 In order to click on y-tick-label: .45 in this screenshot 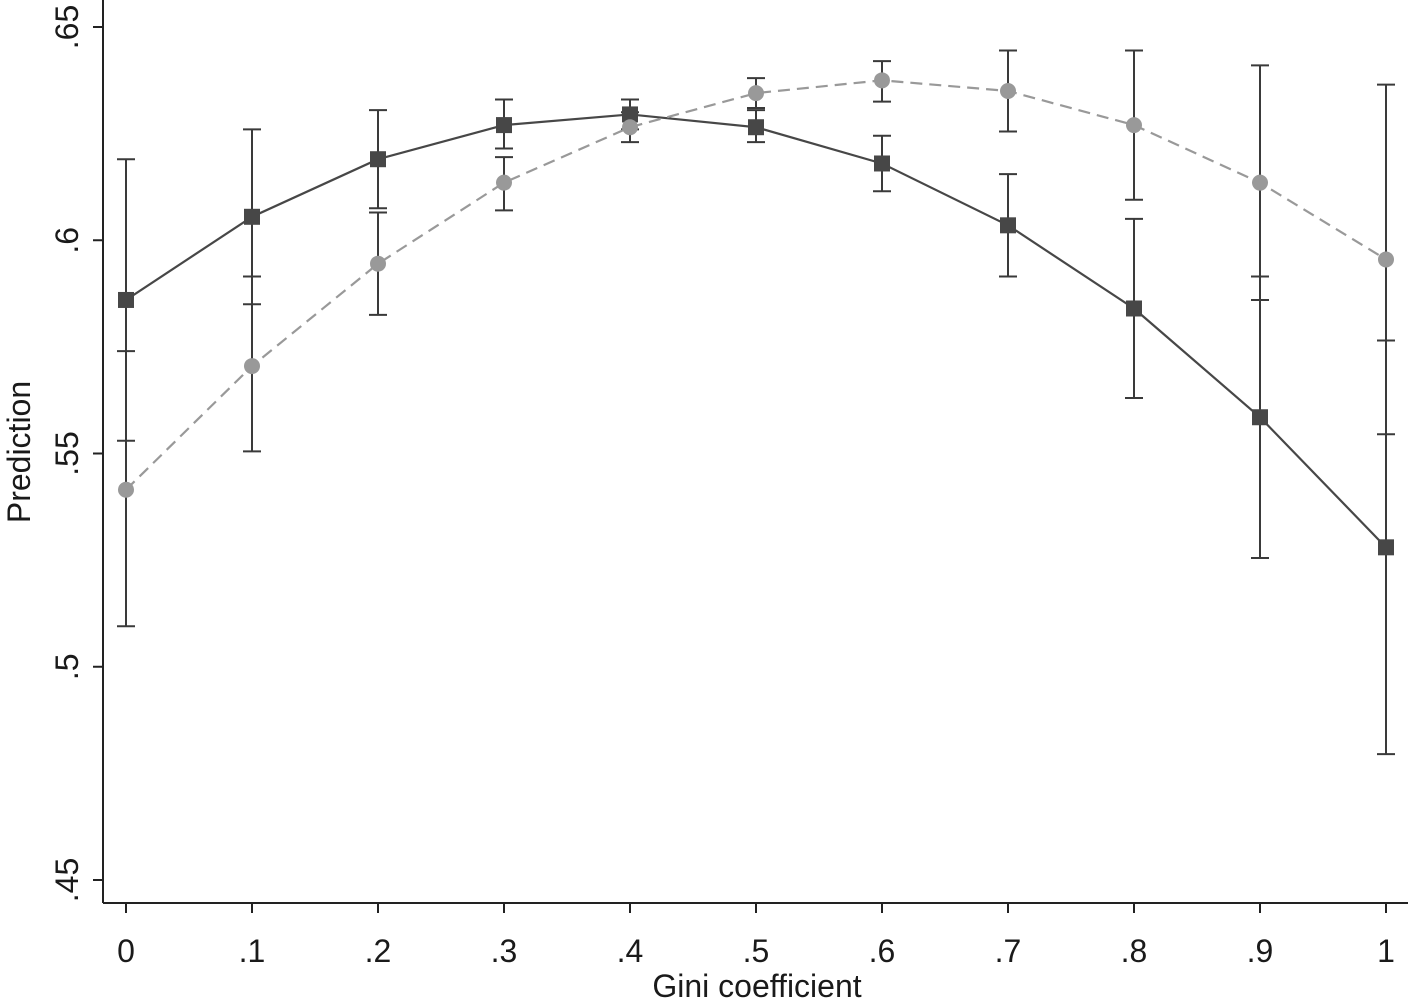, I will do `click(67, 880)`.